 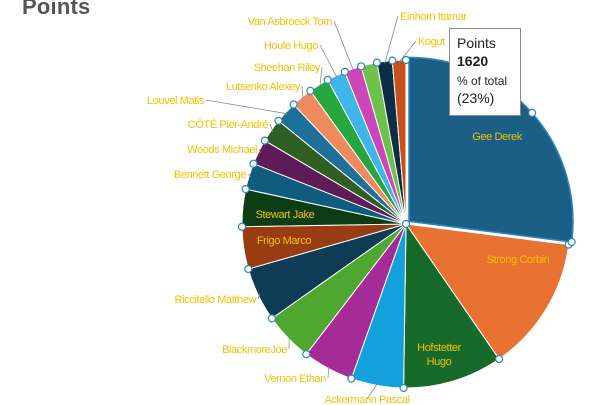 I want to click on leader-line-van-asbroeck-tom, so click(x=343, y=45).